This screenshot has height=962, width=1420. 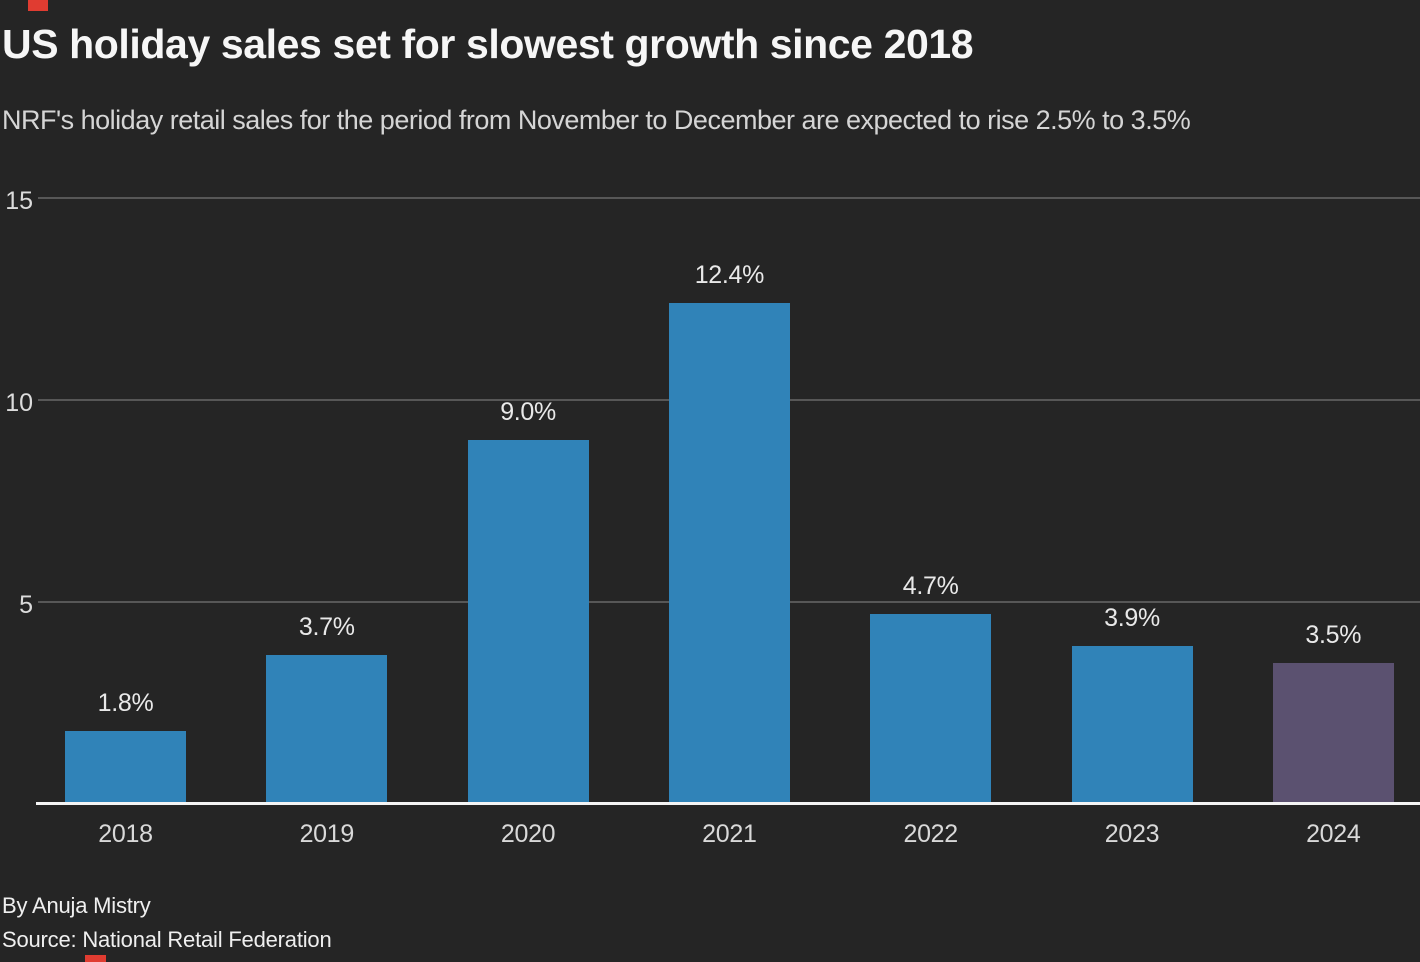 I want to click on bar-2021, so click(x=729, y=553).